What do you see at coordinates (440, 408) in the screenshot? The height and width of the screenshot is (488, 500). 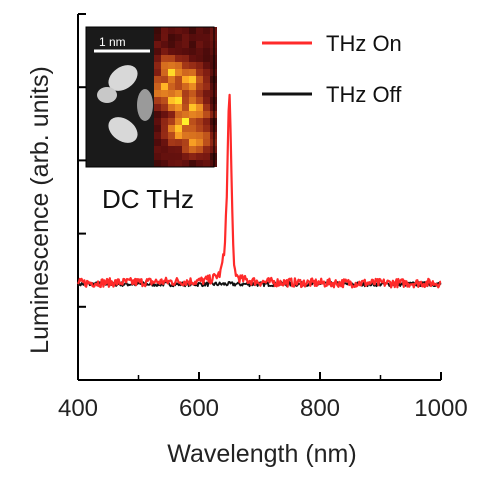 I see `x-tick-label: 1000` at bounding box center [440, 408].